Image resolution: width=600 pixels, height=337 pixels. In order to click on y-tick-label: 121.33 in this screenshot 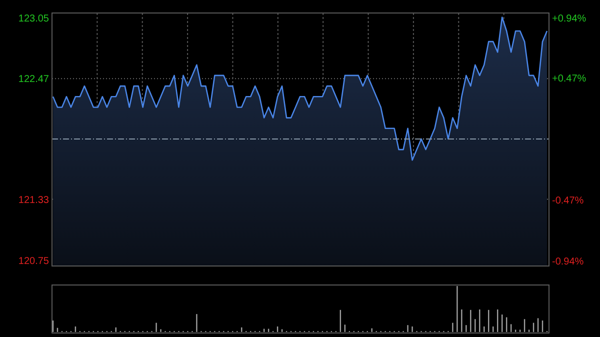, I will do `click(34, 200)`.